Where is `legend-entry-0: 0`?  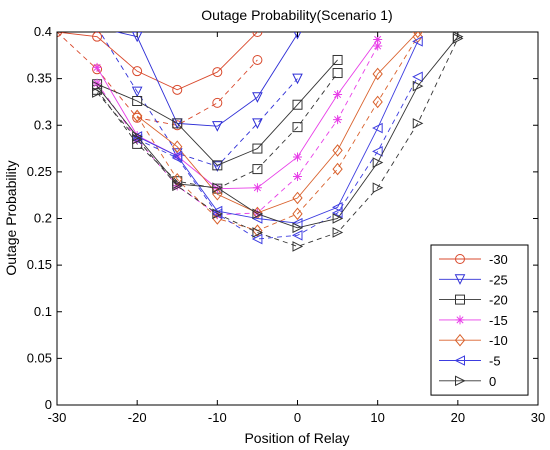 legend-entry-0: 0 is located at coordinates (467, 381).